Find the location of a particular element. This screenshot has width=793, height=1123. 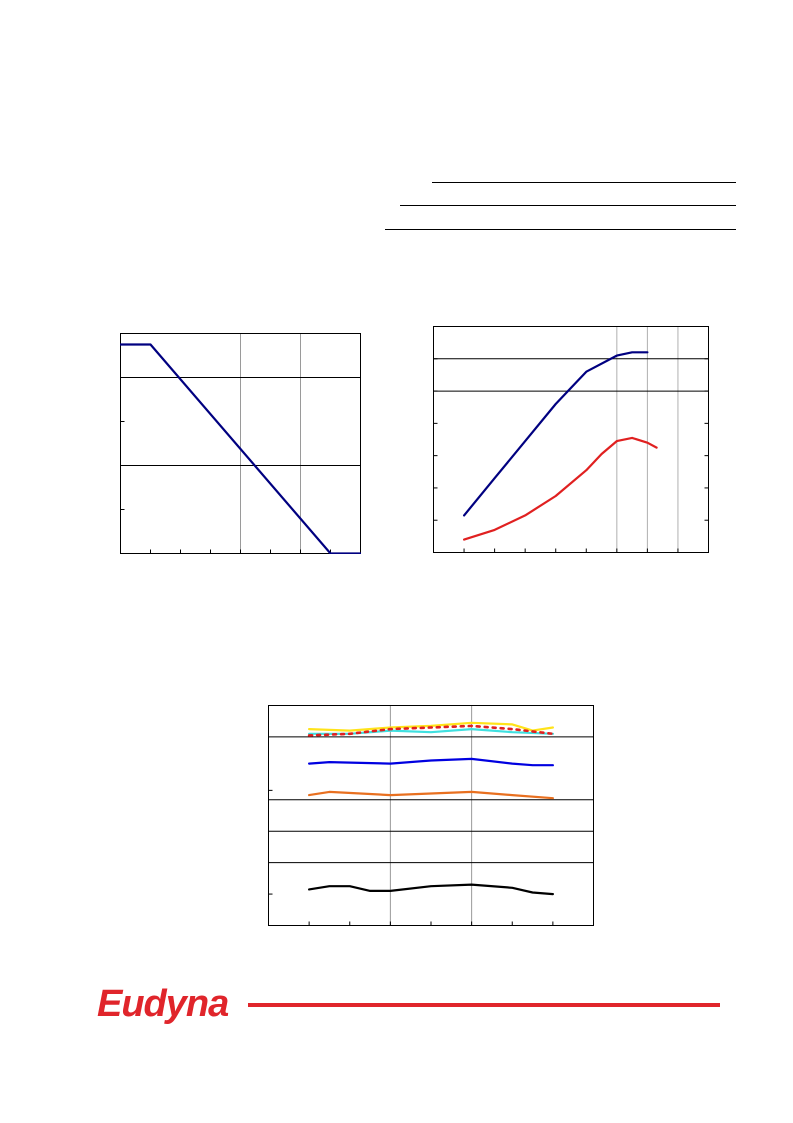

plot-frame is located at coordinates (571, 439).